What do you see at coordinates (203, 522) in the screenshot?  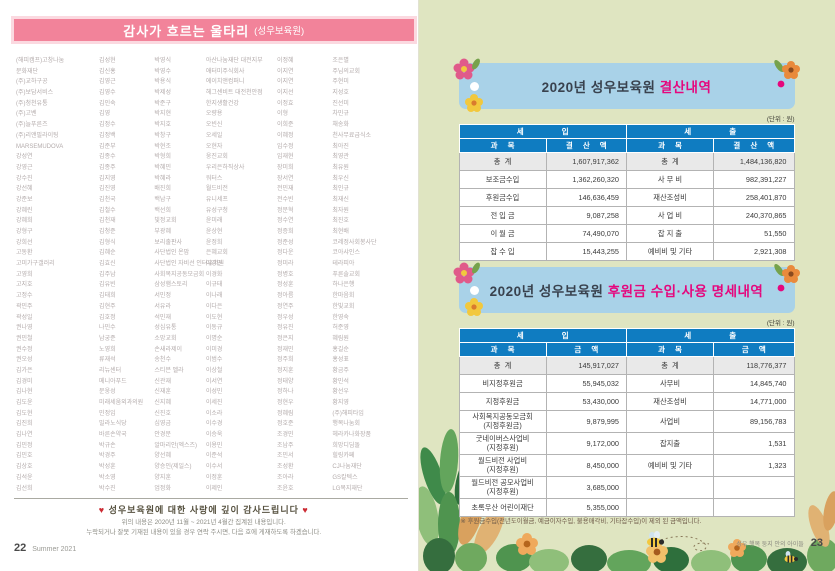 I see `thanks-note-line-1: 위의 내용은 2020년 11월 ~ 2021년 4월간 집계된 내용입니다.` at bounding box center [203, 522].